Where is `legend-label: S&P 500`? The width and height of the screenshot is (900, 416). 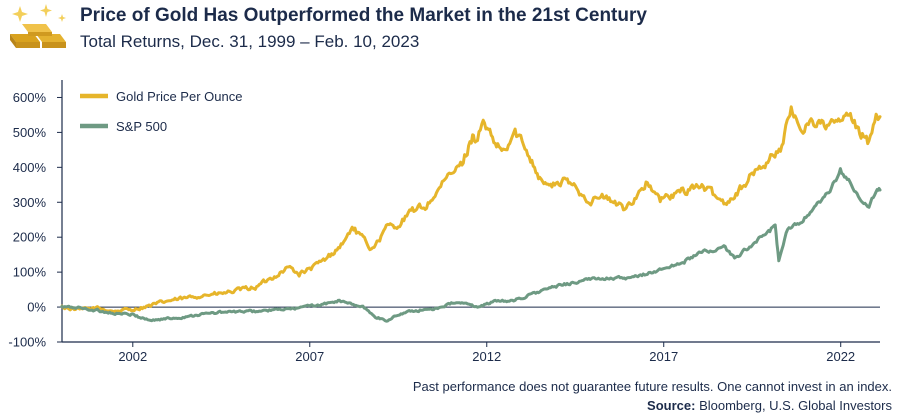 legend-label: S&P 500 is located at coordinates (141, 126).